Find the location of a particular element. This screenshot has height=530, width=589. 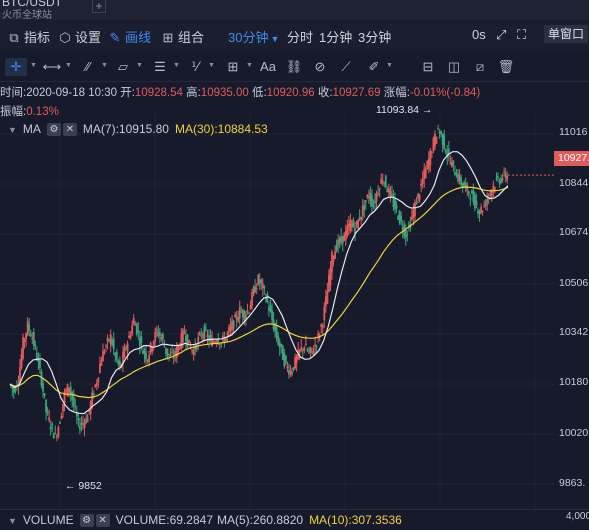

add-tab-button: + is located at coordinates (99, 6).